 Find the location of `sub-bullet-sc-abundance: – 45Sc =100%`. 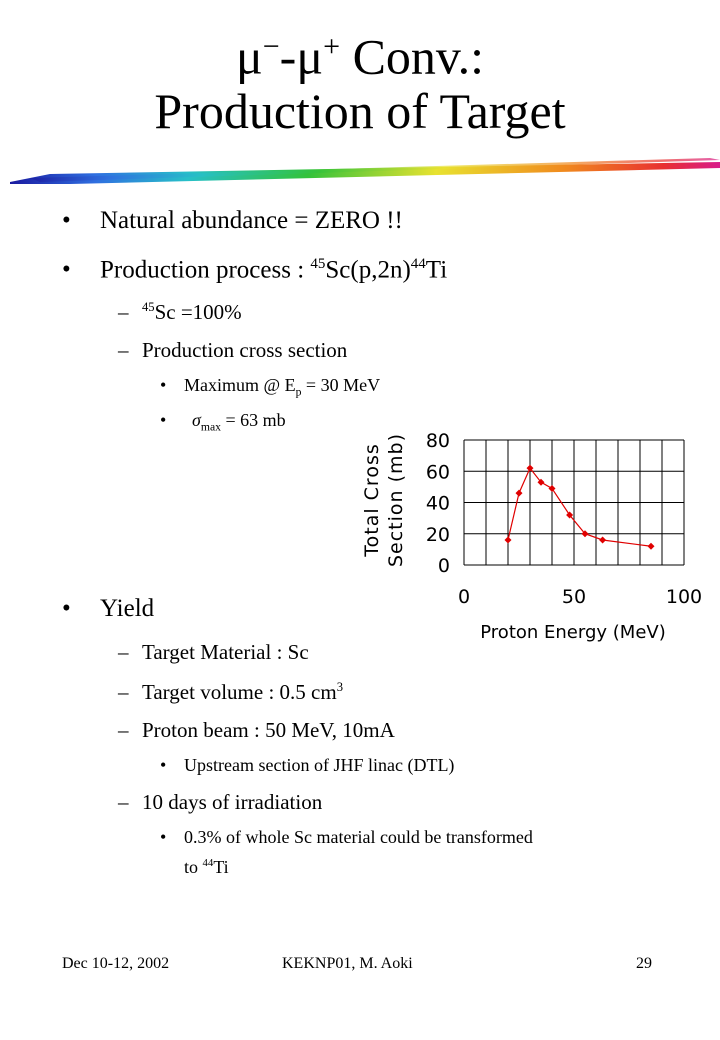

sub-bullet-sc-abundance: – 45Sc =100% is located at coordinates (180, 312).